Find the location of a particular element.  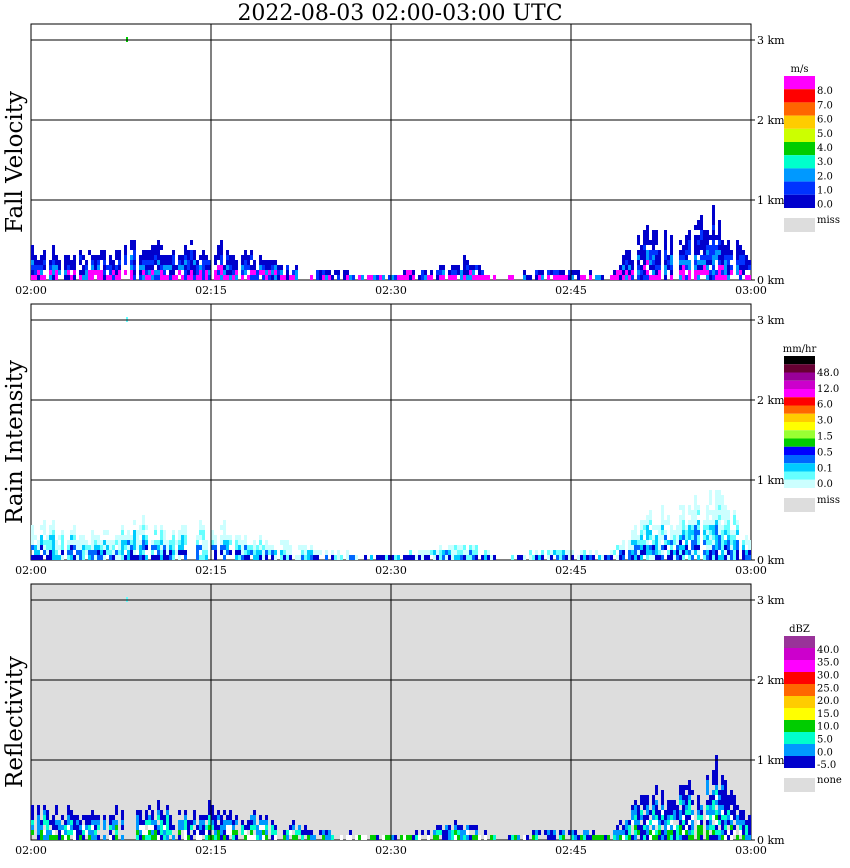

x-tick-label: 02:00 is located at coordinates (31, 850).